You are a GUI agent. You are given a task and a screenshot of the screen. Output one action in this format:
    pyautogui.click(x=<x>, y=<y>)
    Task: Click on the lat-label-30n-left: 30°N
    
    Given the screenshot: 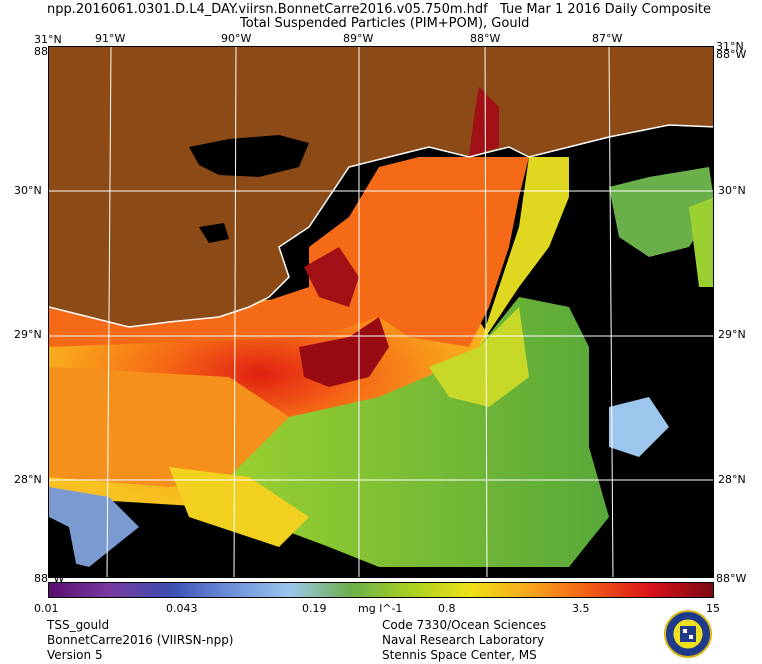 What is the action you would take?
    pyautogui.click(x=28, y=190)
    